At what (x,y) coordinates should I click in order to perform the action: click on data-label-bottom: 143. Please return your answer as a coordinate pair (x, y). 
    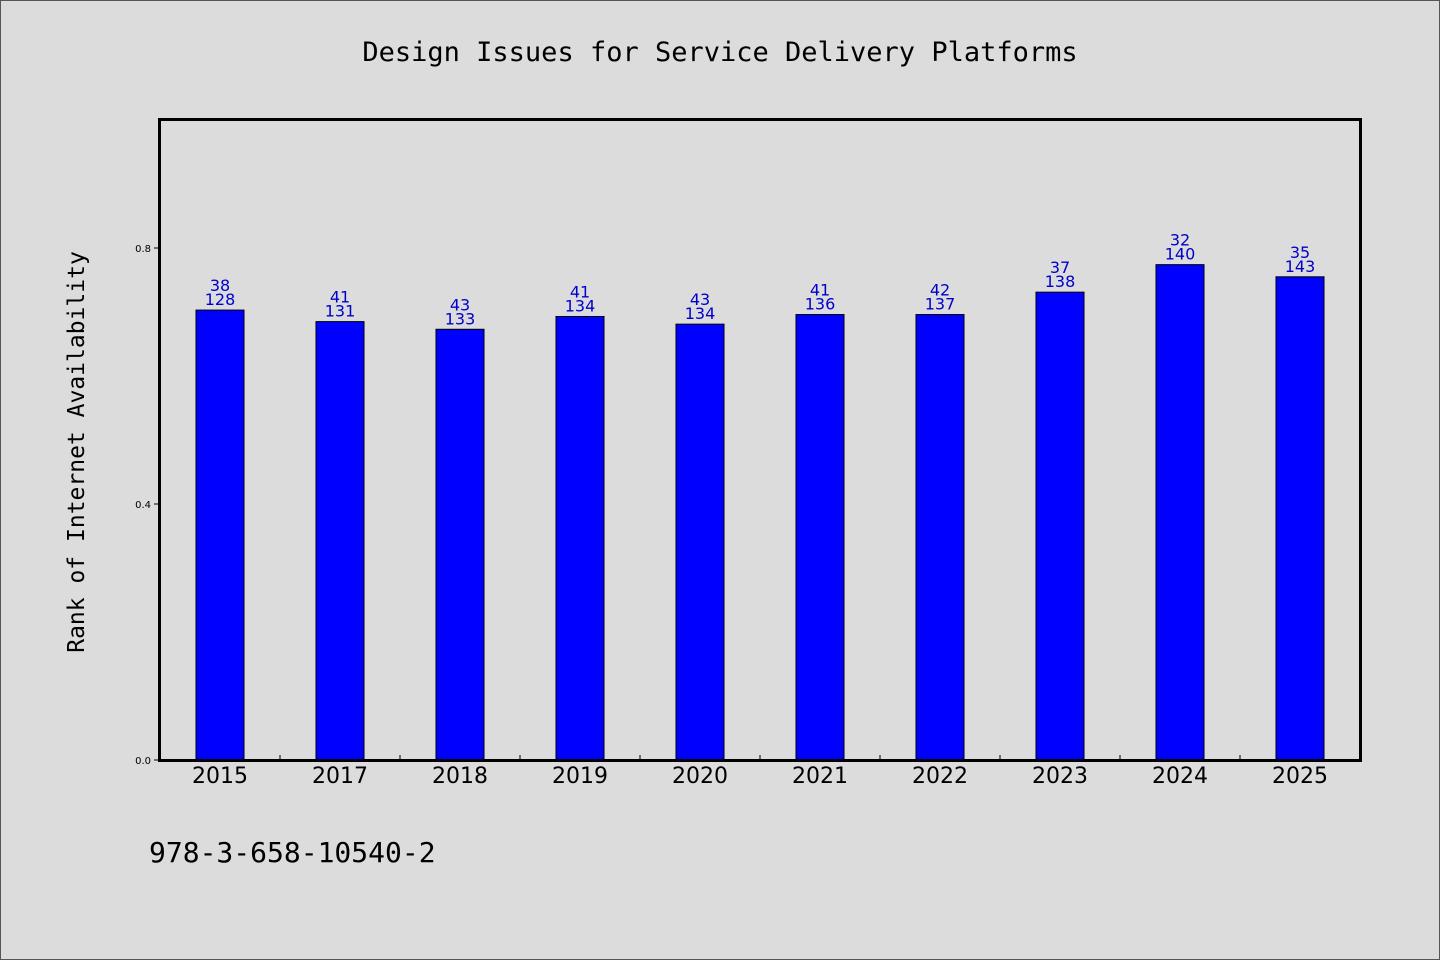
    Looking at the image, I should click on (1300, 266).